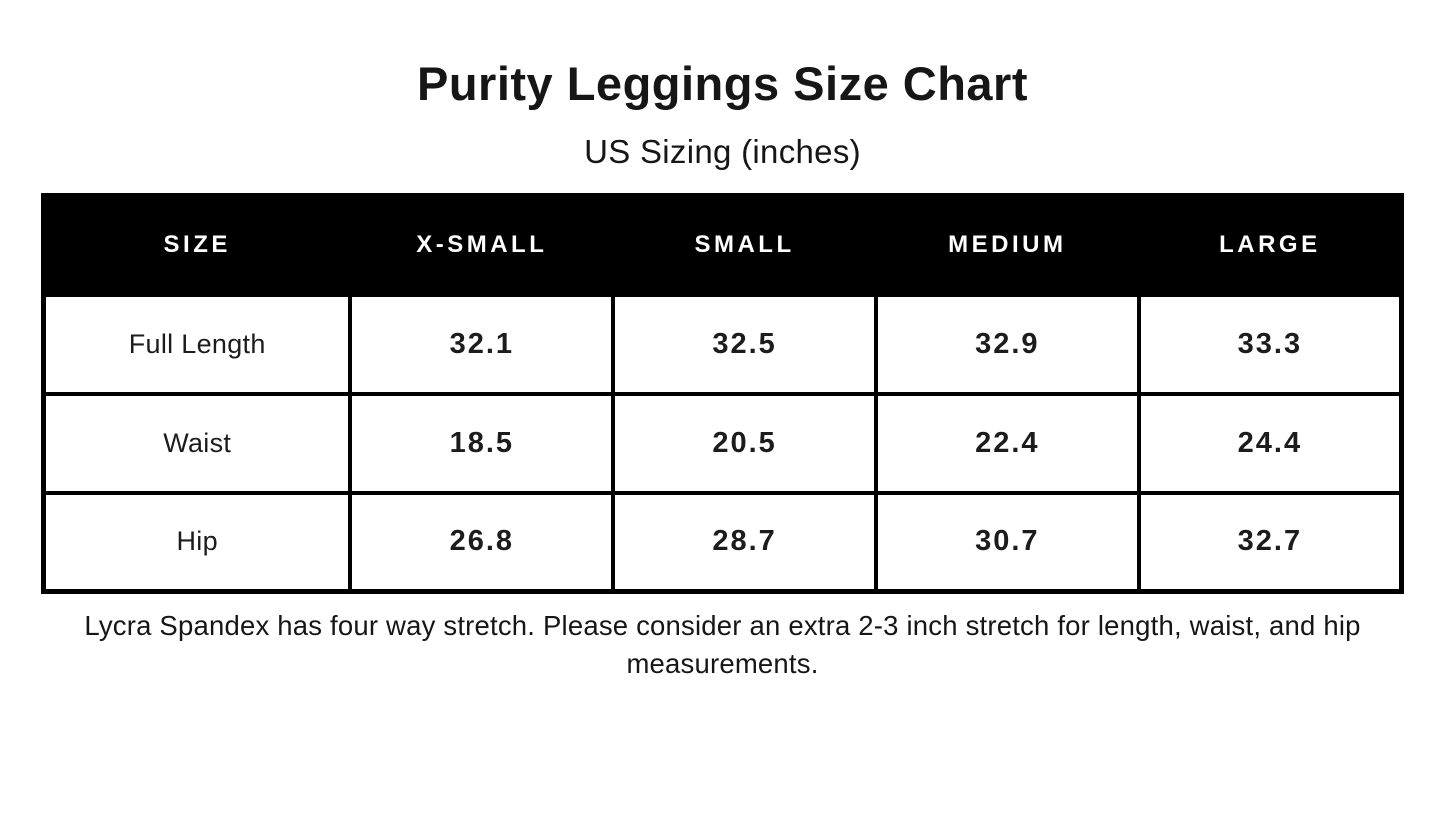  I want to click on row-label-waist: Waist, so click(197, 443).